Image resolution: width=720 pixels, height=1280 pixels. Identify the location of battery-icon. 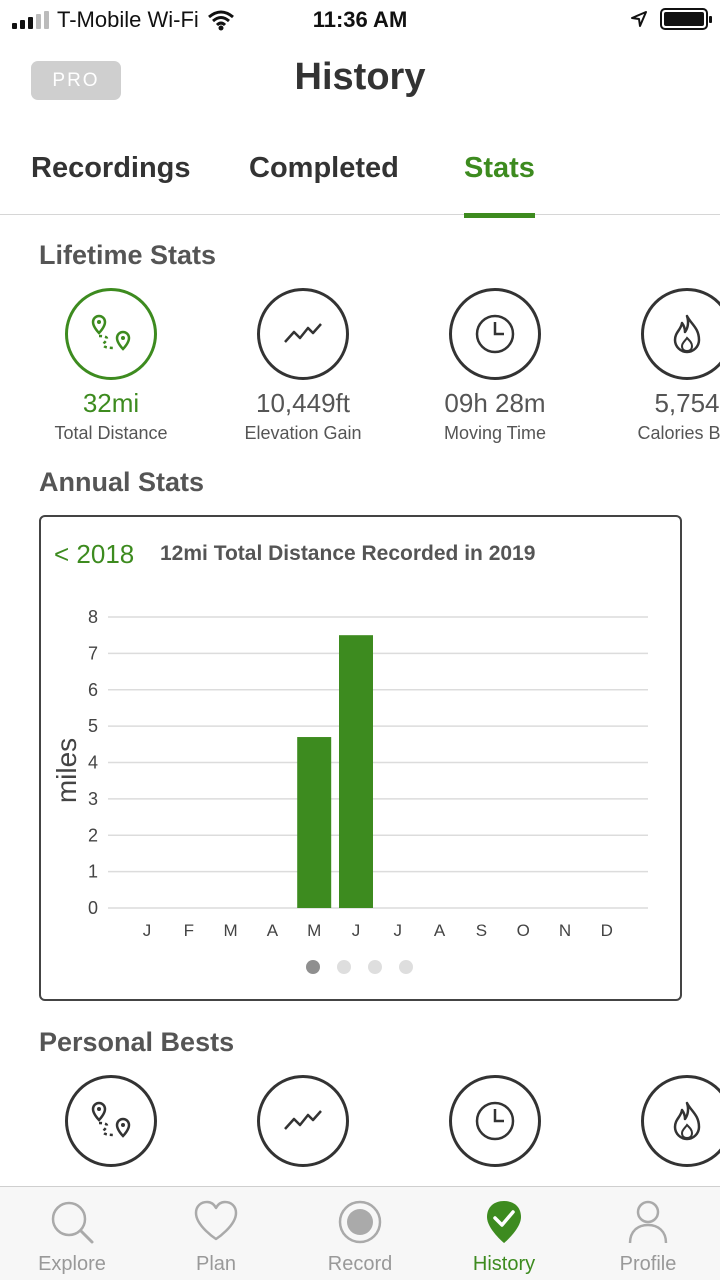
(686, 19).